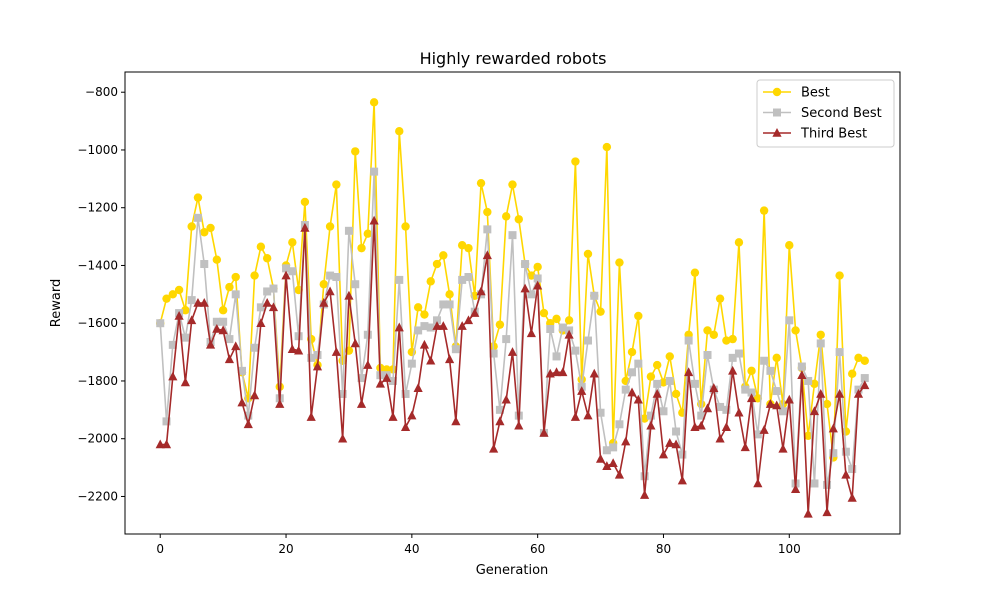  I want to click on legend-box, so click(825, 113).